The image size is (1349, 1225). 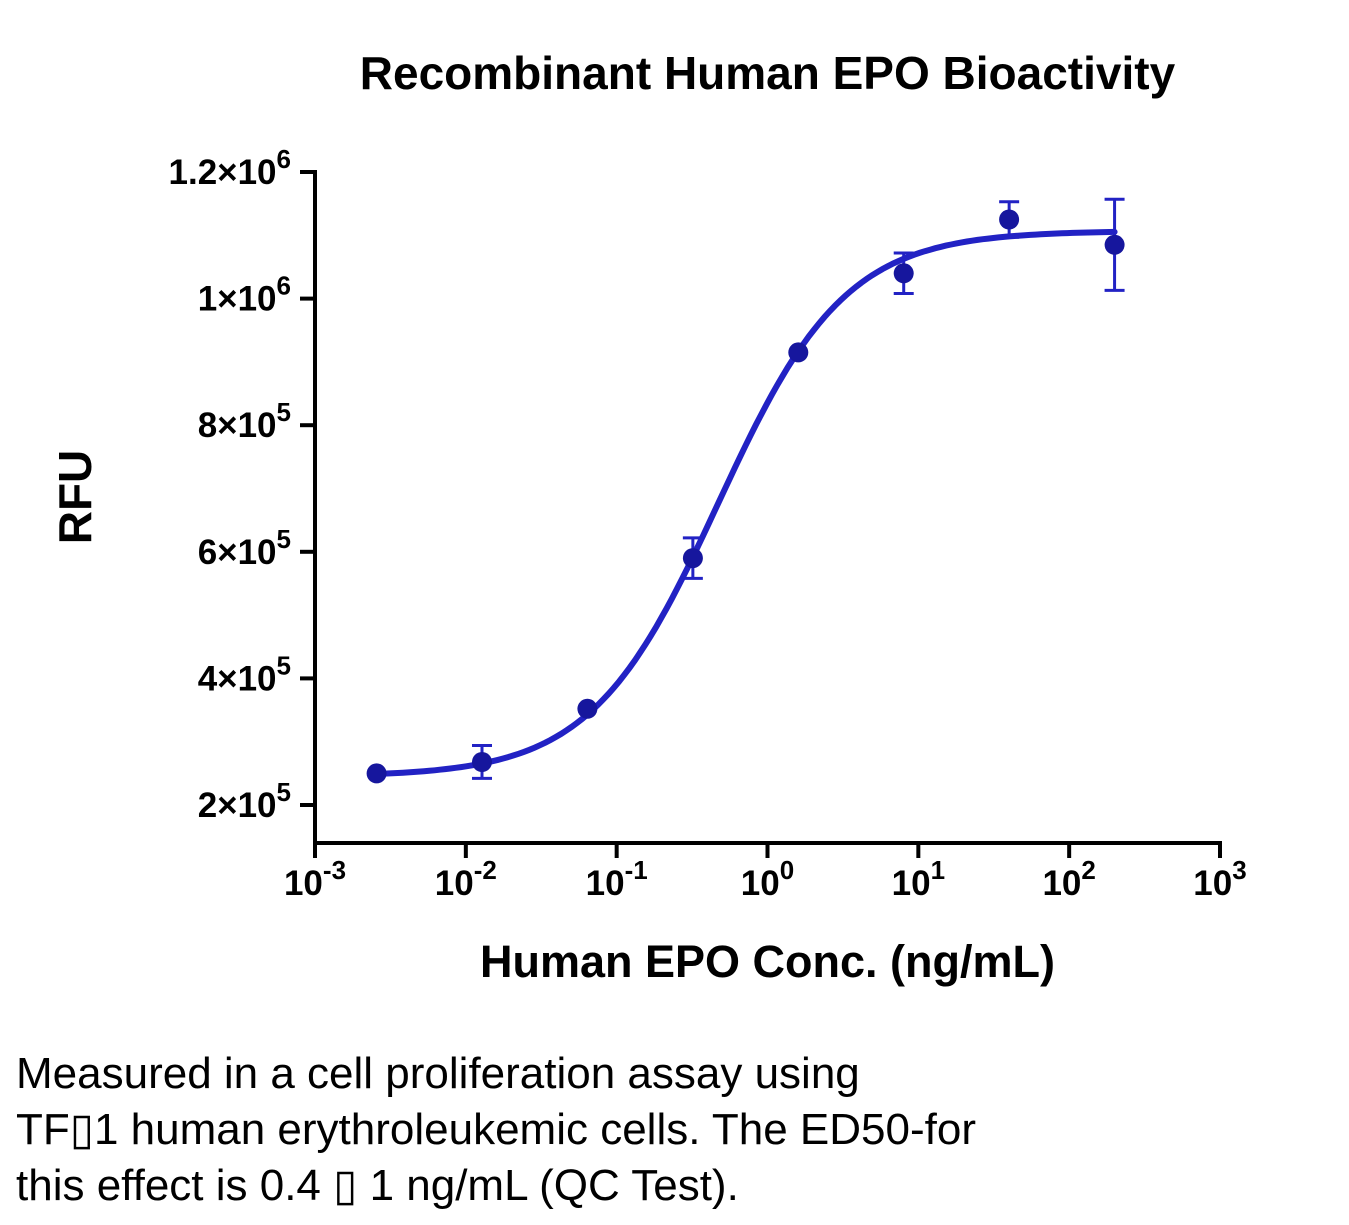 What do you see at coordinates (244, 674) in the screenshot?
I see `y-tick-label: 4×10⁵` at bounding box center [244, 674].